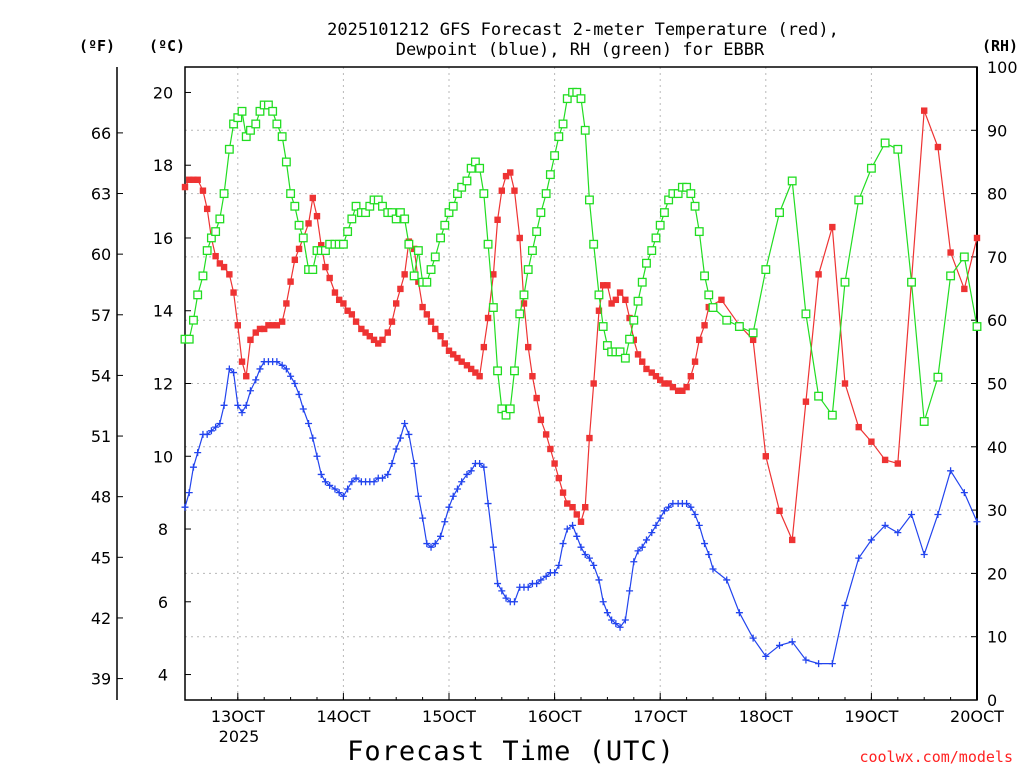 The height and width of the screenshot is (768, 1024). I want to click on fahrenheit-tick-label: 45, so click(101, 557).